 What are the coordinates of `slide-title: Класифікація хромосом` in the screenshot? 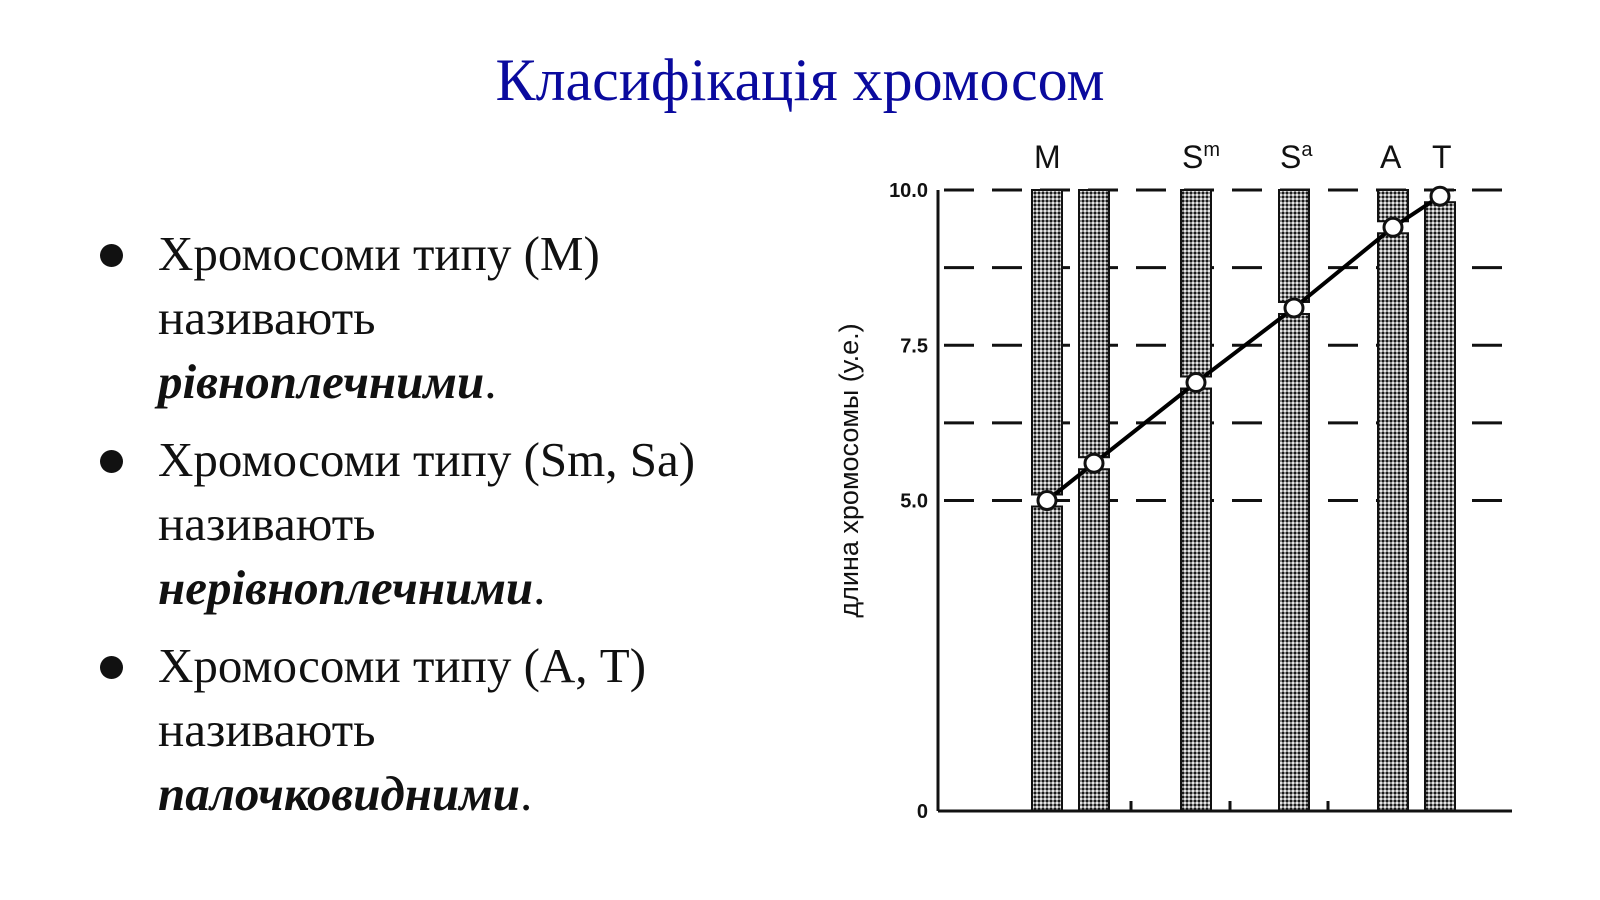 It's located at (800, 80).